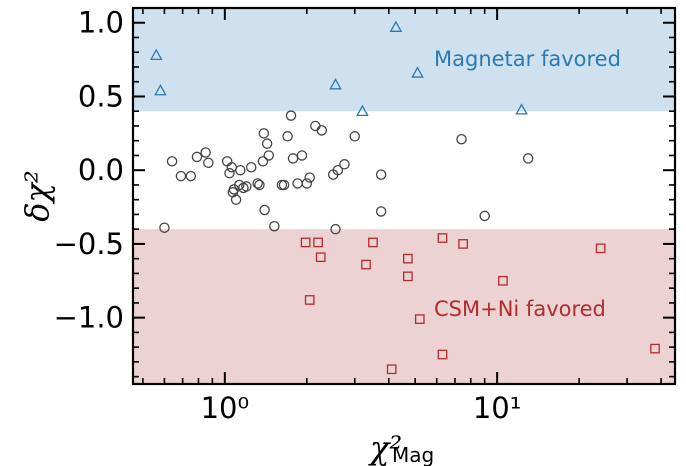  What do you see at coordinates (101, 96) in the screenshot?
I see `y-tick-label: 0.5` at bounding box center [101, 96].